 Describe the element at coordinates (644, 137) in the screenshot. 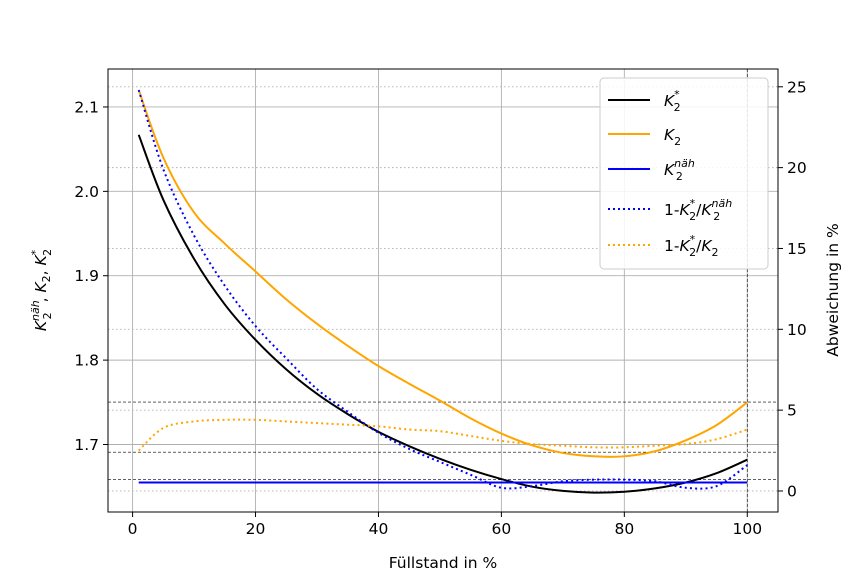

I see `legend-entry-k2: K2` at that location.